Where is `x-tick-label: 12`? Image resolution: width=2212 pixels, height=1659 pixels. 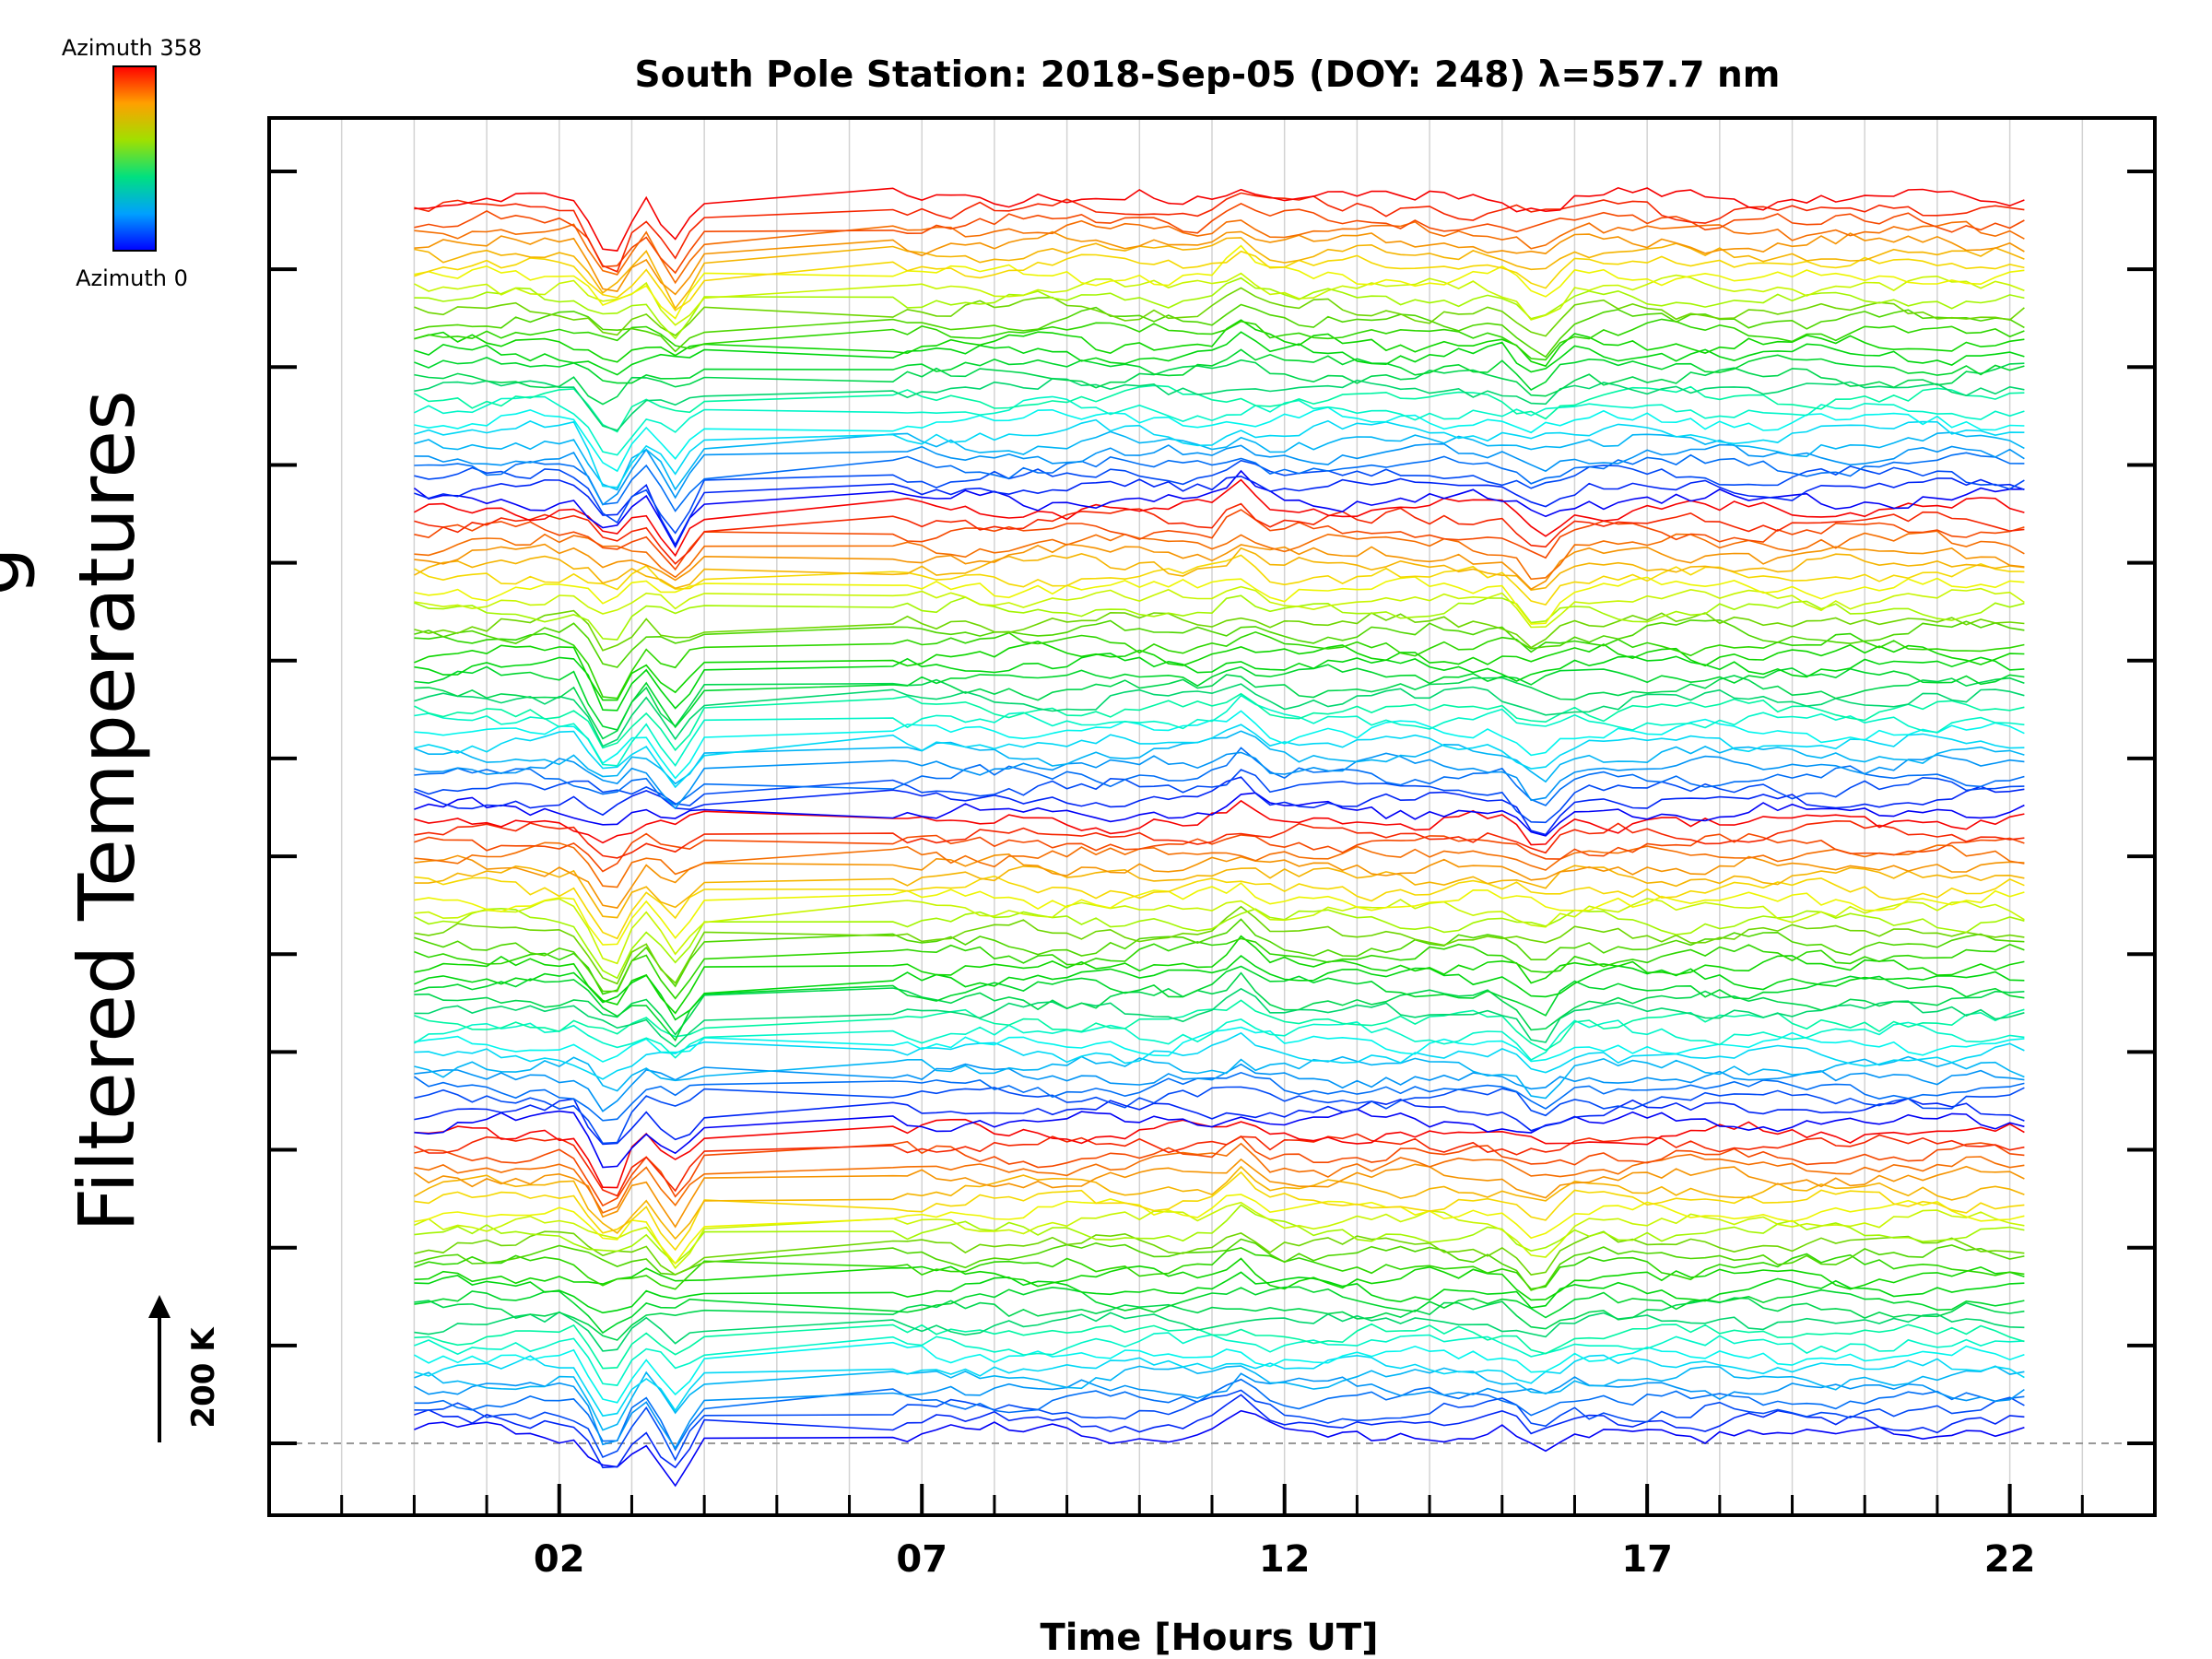
x-tick-label: 12 is located at coordinates (1285, 1559).